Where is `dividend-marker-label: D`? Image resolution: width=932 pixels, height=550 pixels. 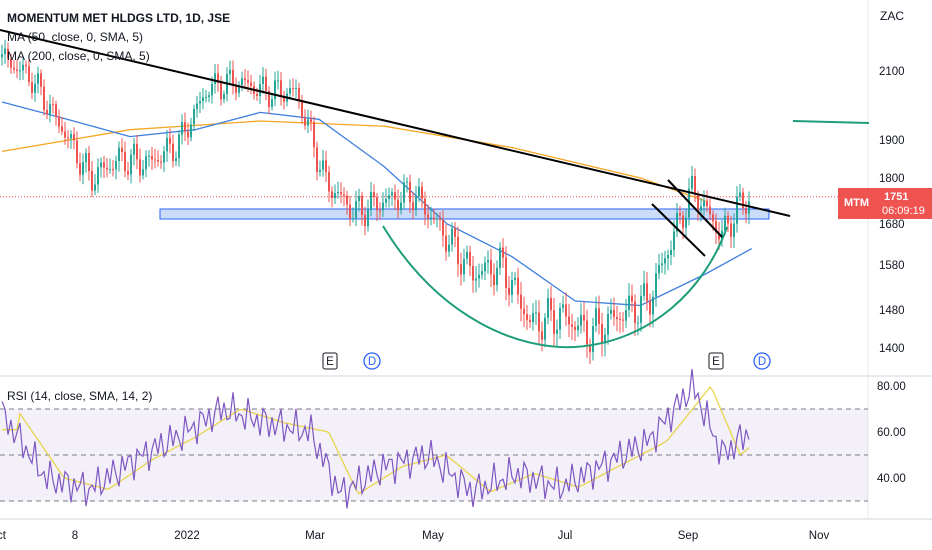
dividend-marker-label: D is located at coordinates (372, 362).